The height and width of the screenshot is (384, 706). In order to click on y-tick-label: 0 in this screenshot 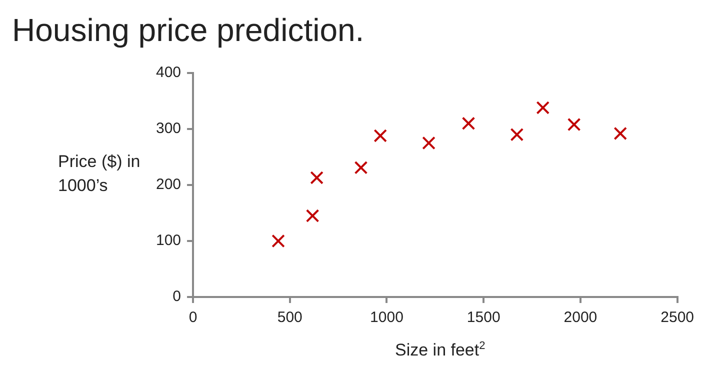, I will do `click(177, 297)`.